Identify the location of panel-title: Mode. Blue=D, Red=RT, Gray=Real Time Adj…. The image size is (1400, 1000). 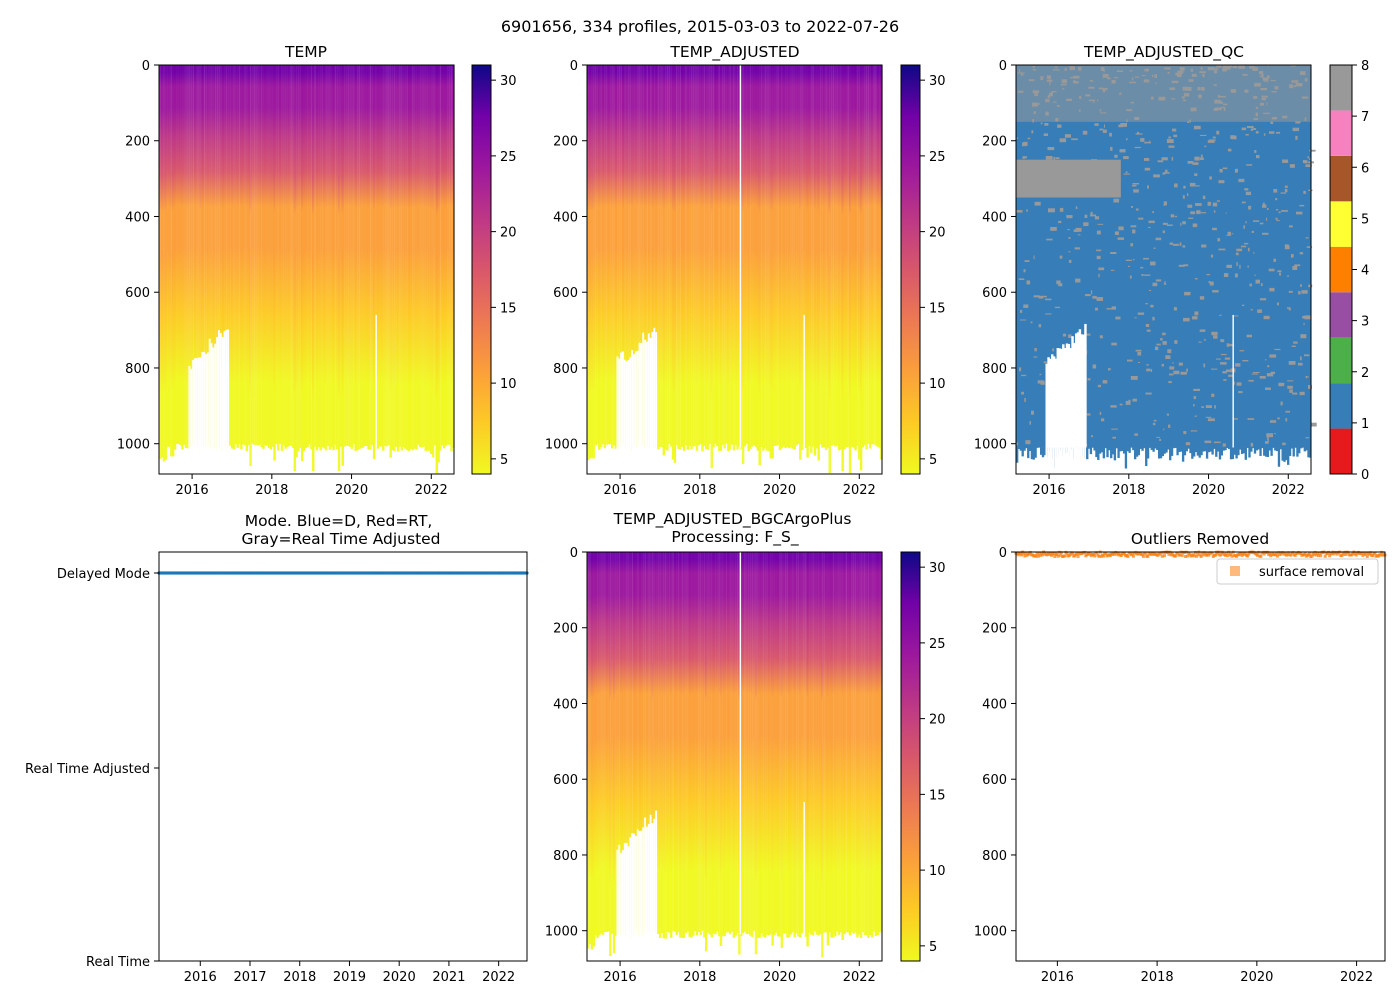
(340, 530).